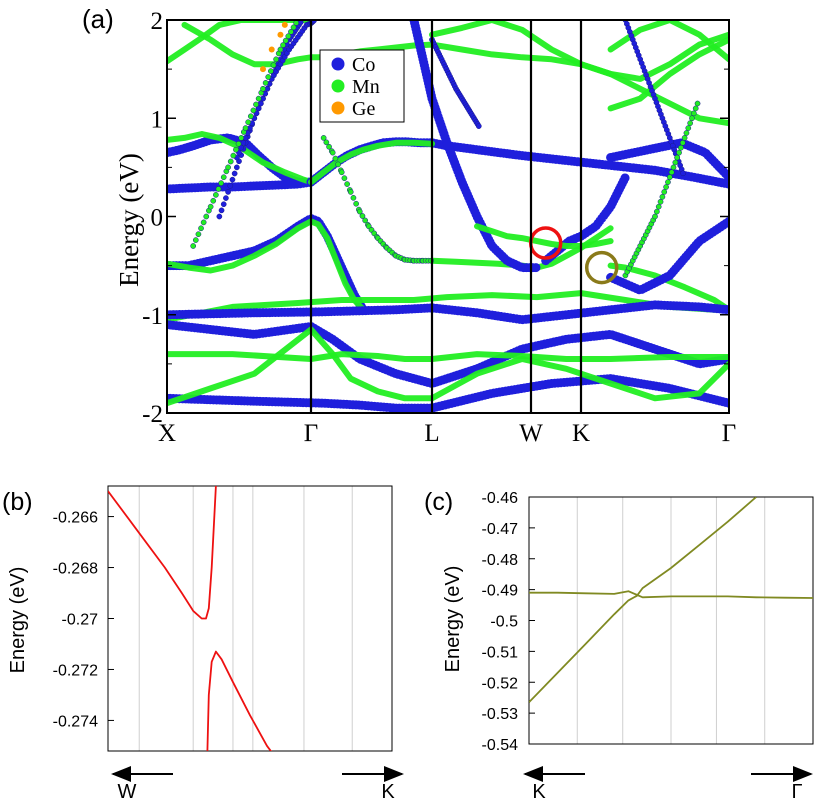  What do you see at coordinates (500, 560) in the screenshot?
I see `y-tick-label: -0.48` at bounding box center [500, 560].